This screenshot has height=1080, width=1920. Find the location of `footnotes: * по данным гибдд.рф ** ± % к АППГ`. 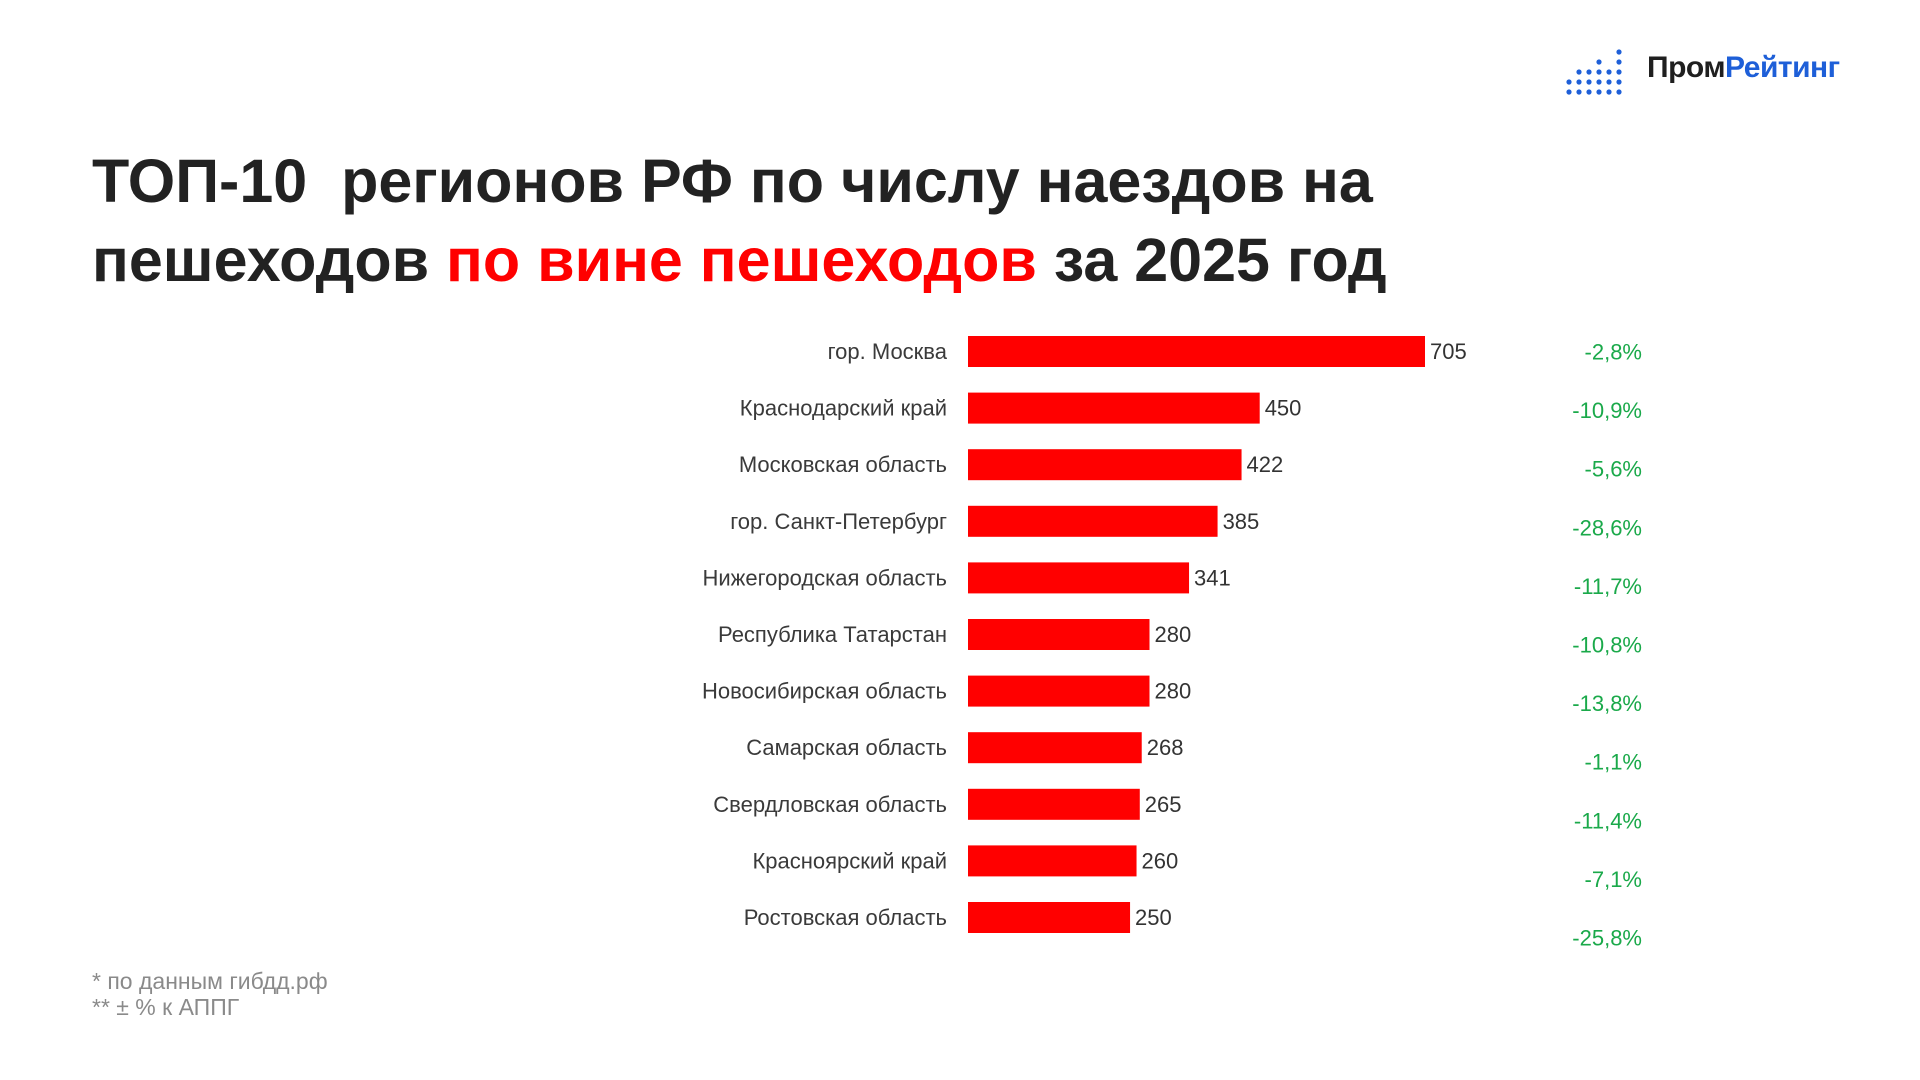

footnotes: * по данным гибдд.рф ** ± % к АППГ is located at coordinates (210, 994).